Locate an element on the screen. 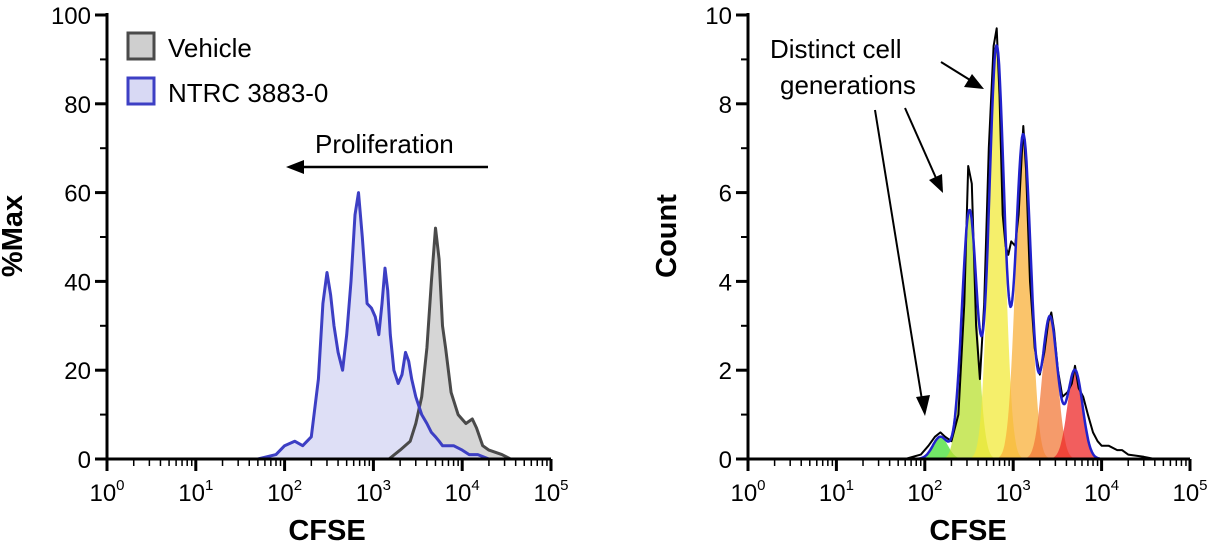  right-x-tick-label: 10¹ is located at coordinates (836, 492).